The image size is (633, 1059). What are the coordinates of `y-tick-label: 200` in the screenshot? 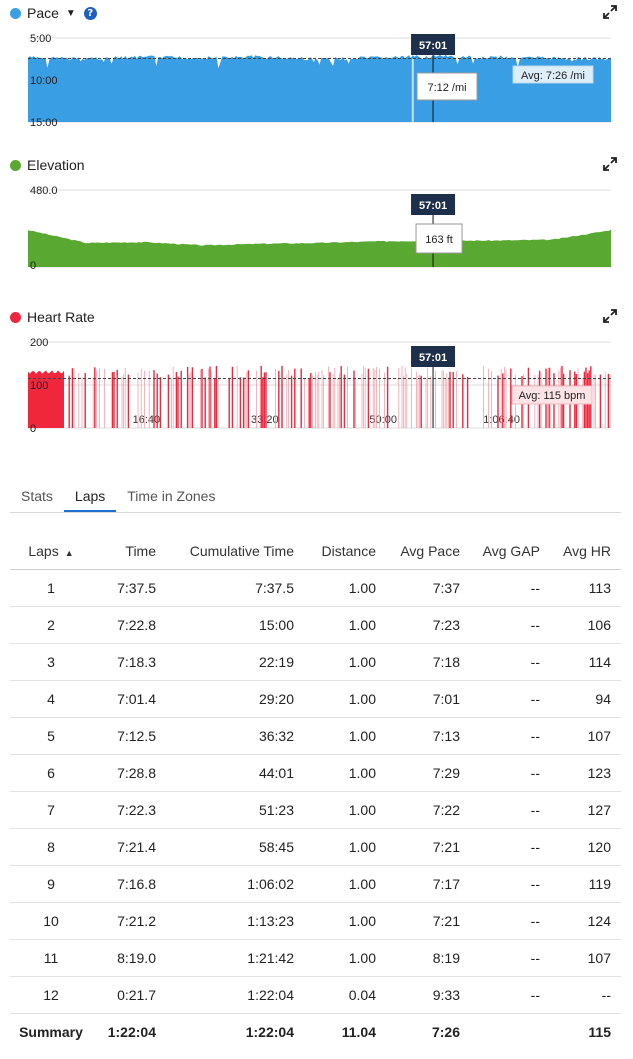 It's located at (39, 343).